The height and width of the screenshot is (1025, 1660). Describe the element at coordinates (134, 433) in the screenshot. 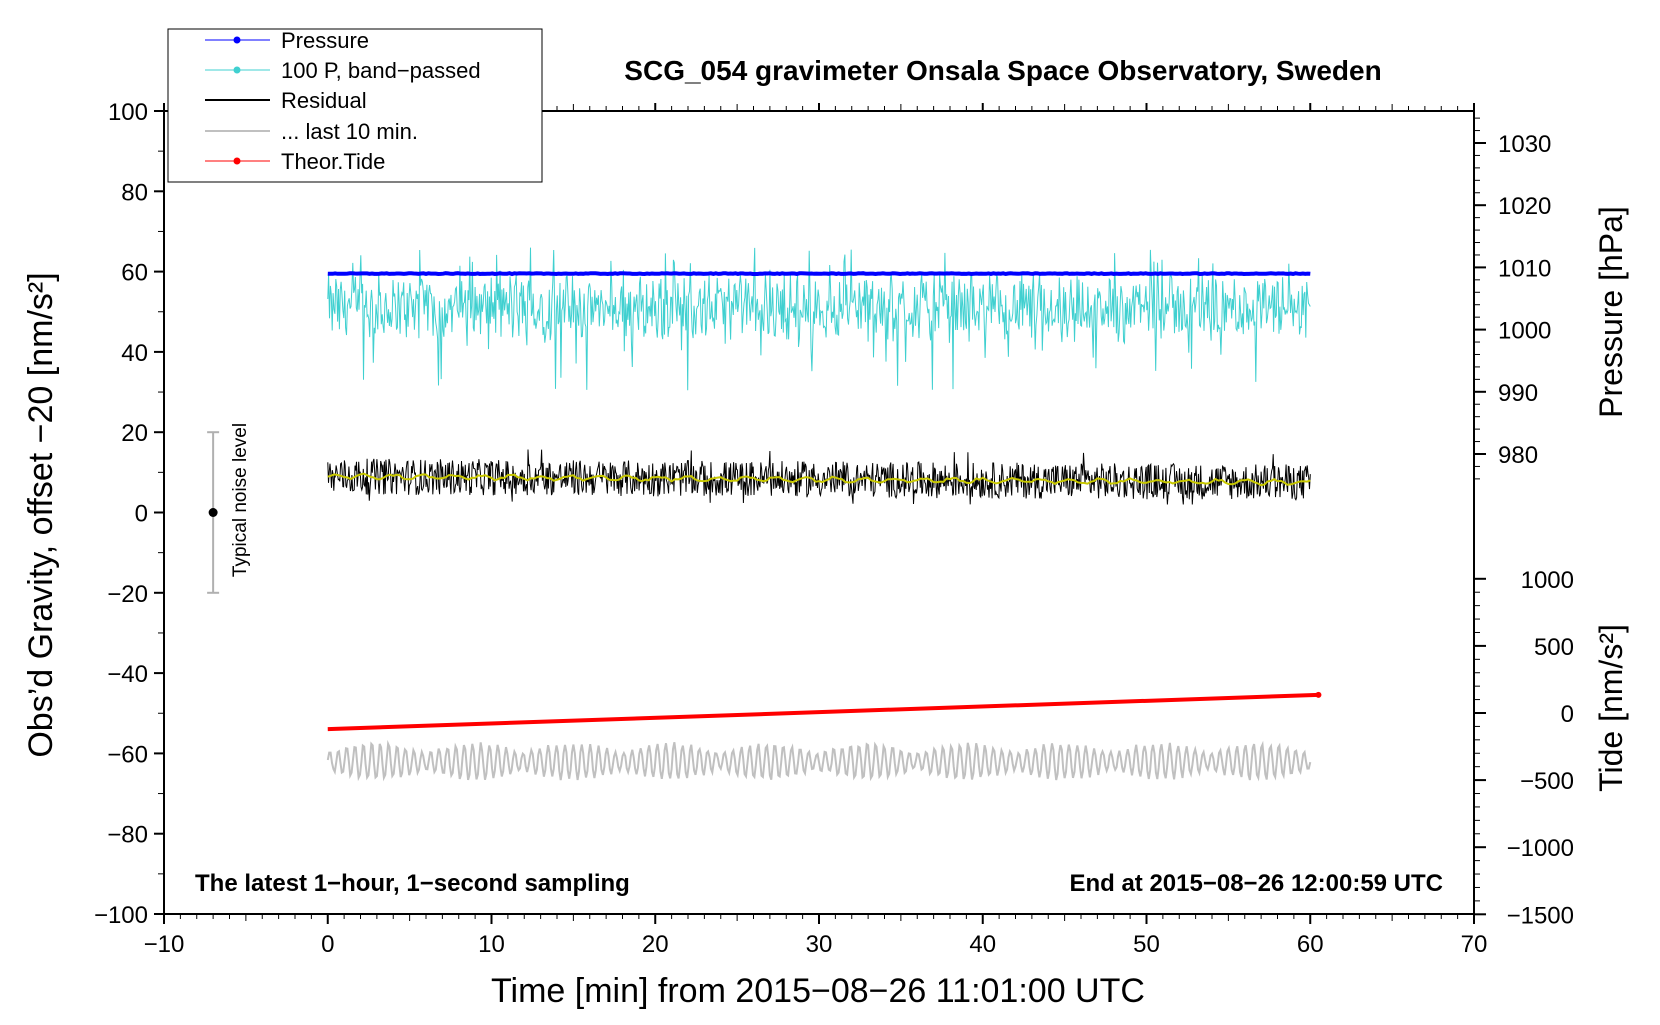

I see `y-tick-label: 20` at that location.